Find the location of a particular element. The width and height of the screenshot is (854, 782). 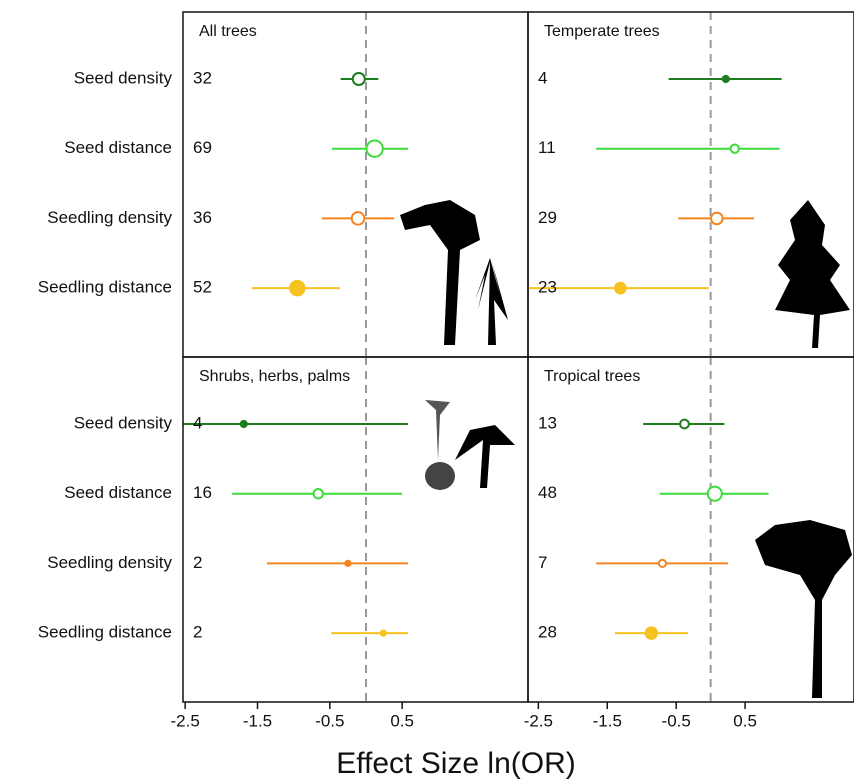

n-label: 23 is located at coordinates (547, 287).